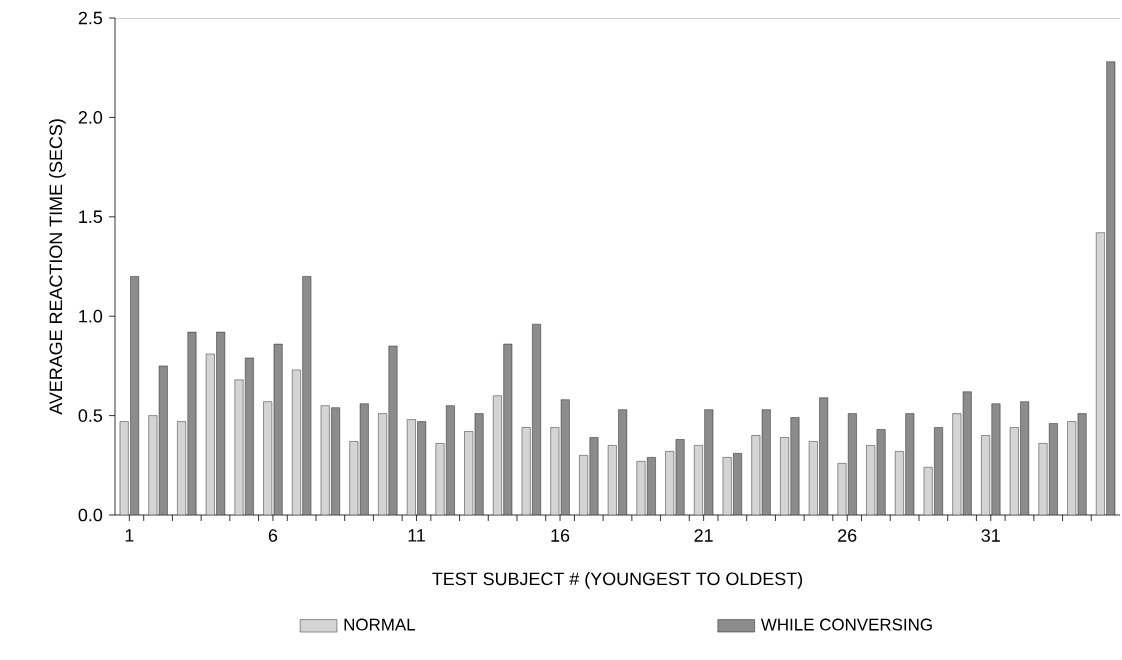 This screenshot has width=1122, height=660. Describe the element at coordinates (560, 535) in the screenshot. I see `x-tick-label: 16` at that location.